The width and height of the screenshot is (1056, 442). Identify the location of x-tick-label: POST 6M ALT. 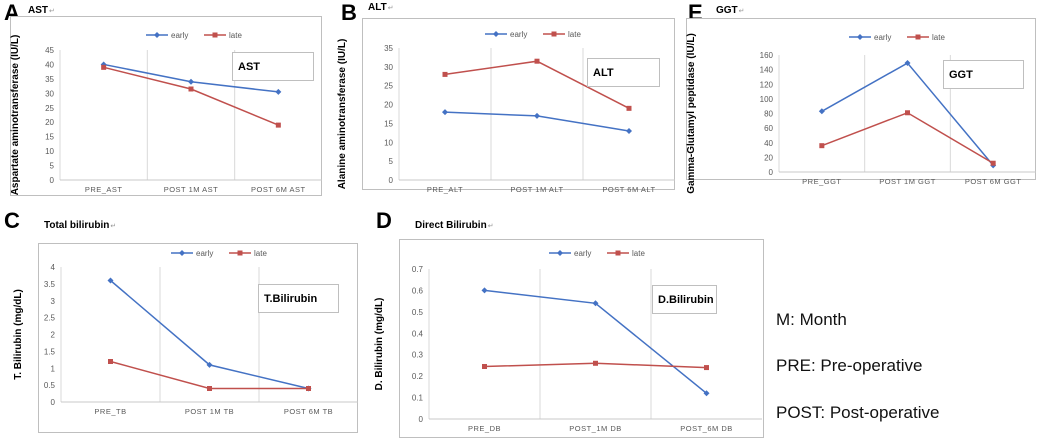
(628, 189).